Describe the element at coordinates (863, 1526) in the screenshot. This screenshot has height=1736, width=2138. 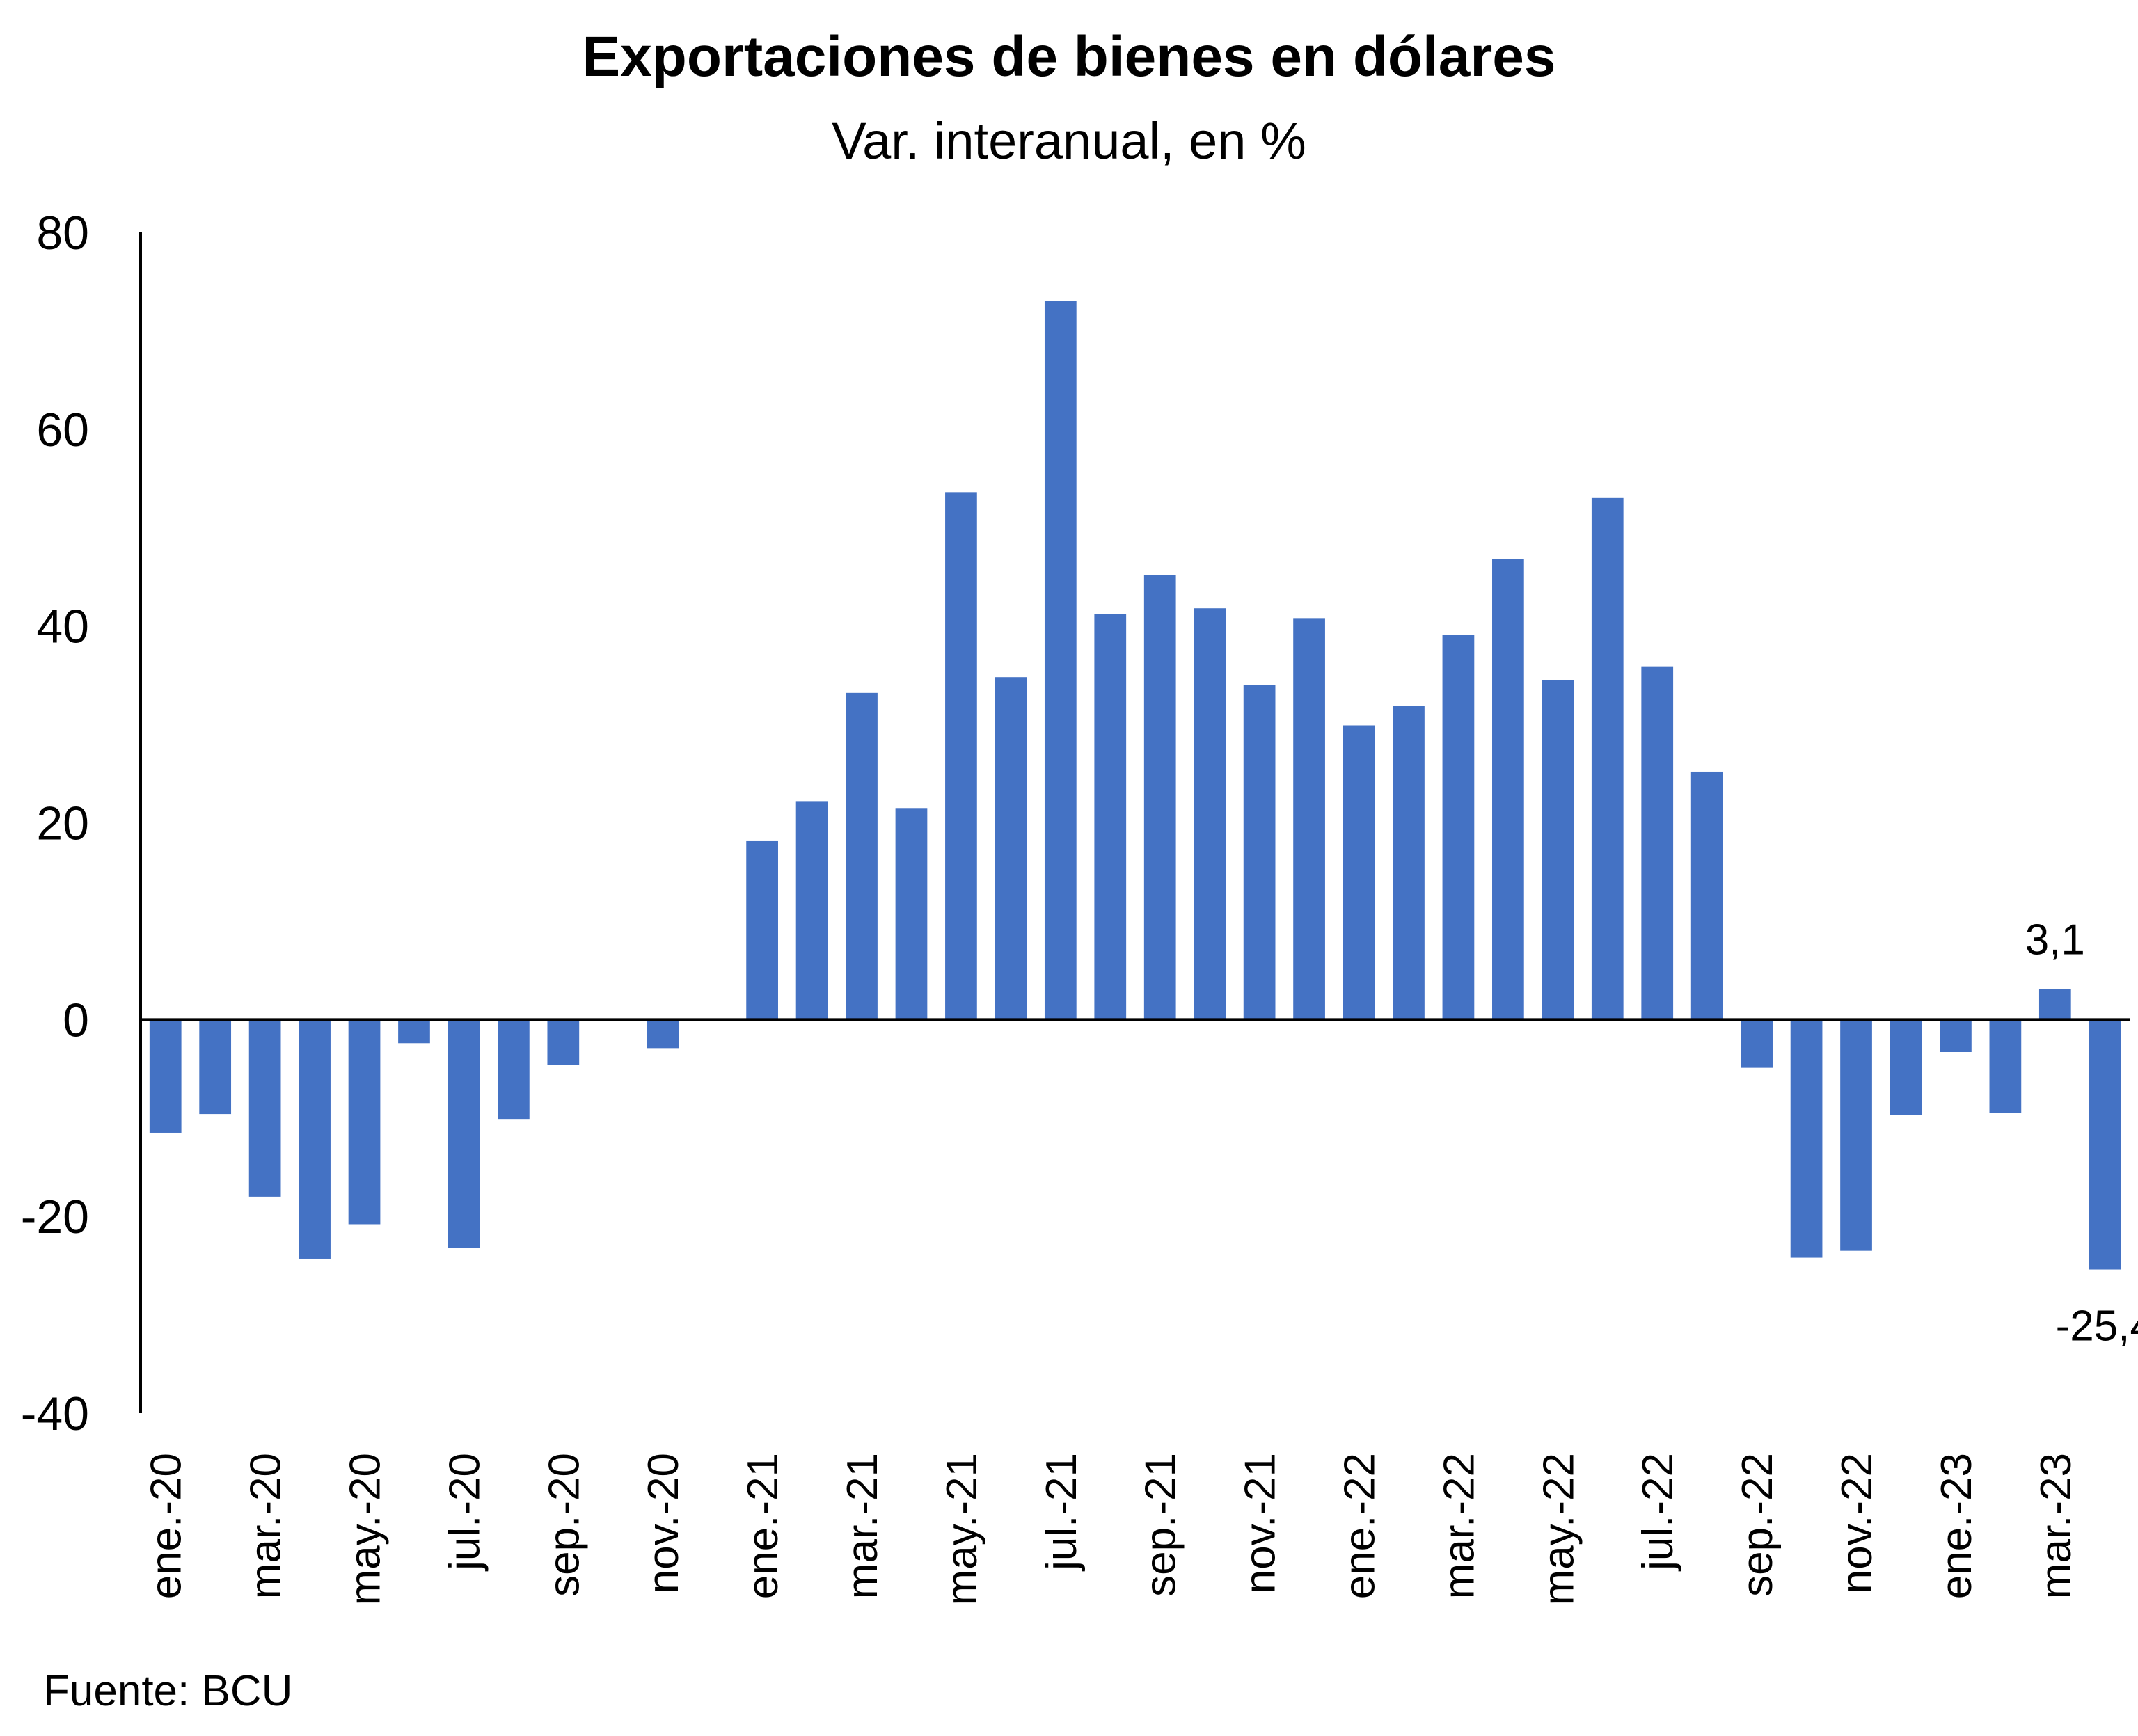
I see `x-tick-label: mar.-21` at that location.